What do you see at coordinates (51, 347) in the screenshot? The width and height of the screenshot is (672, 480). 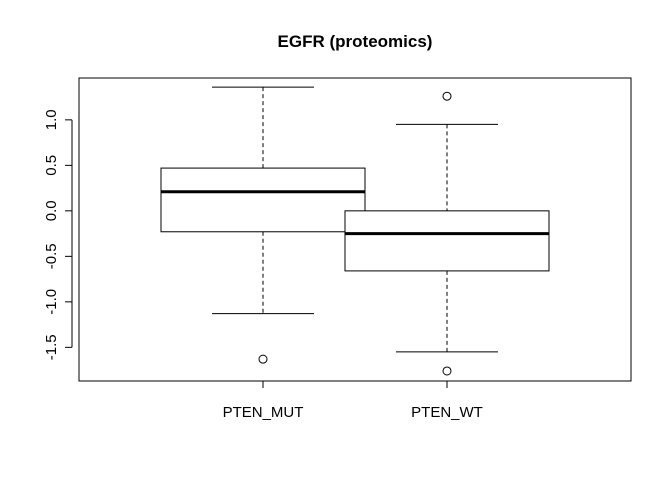 I see `y-tick-label: -1.5` at bounding box center [51, 347].